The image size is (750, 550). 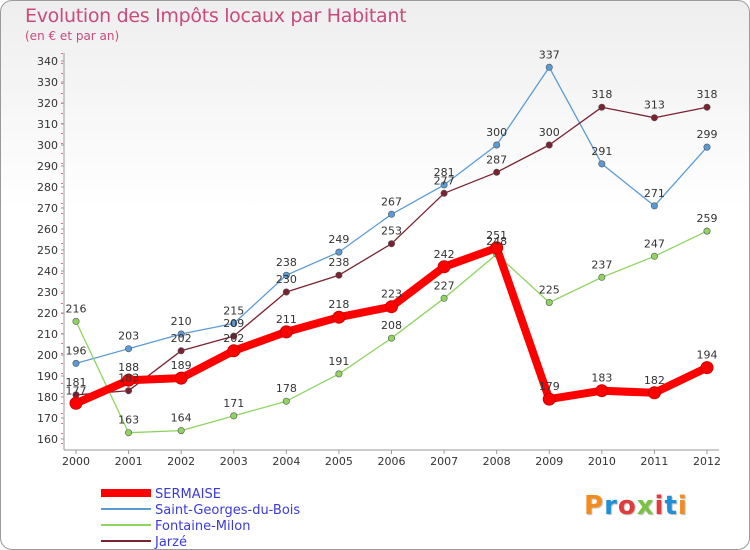 I want to click on y-tick-label: 290, so click(x=47, y=166).